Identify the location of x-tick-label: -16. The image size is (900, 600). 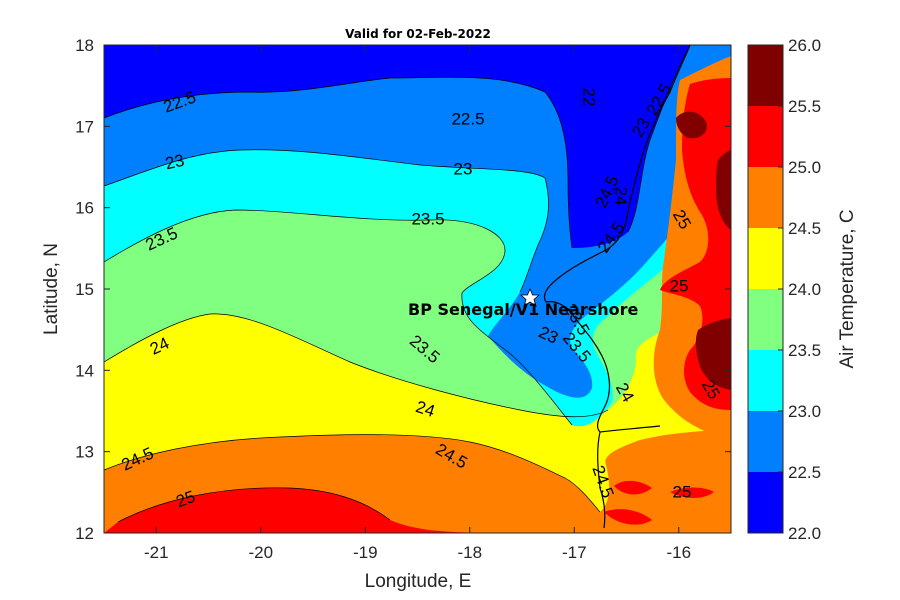
(678, 552).